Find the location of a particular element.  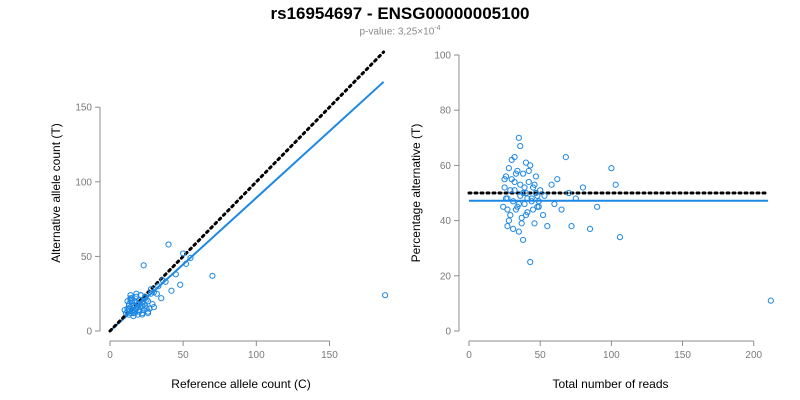

y-tick-label: 80 is located at coordinates (446, 111).